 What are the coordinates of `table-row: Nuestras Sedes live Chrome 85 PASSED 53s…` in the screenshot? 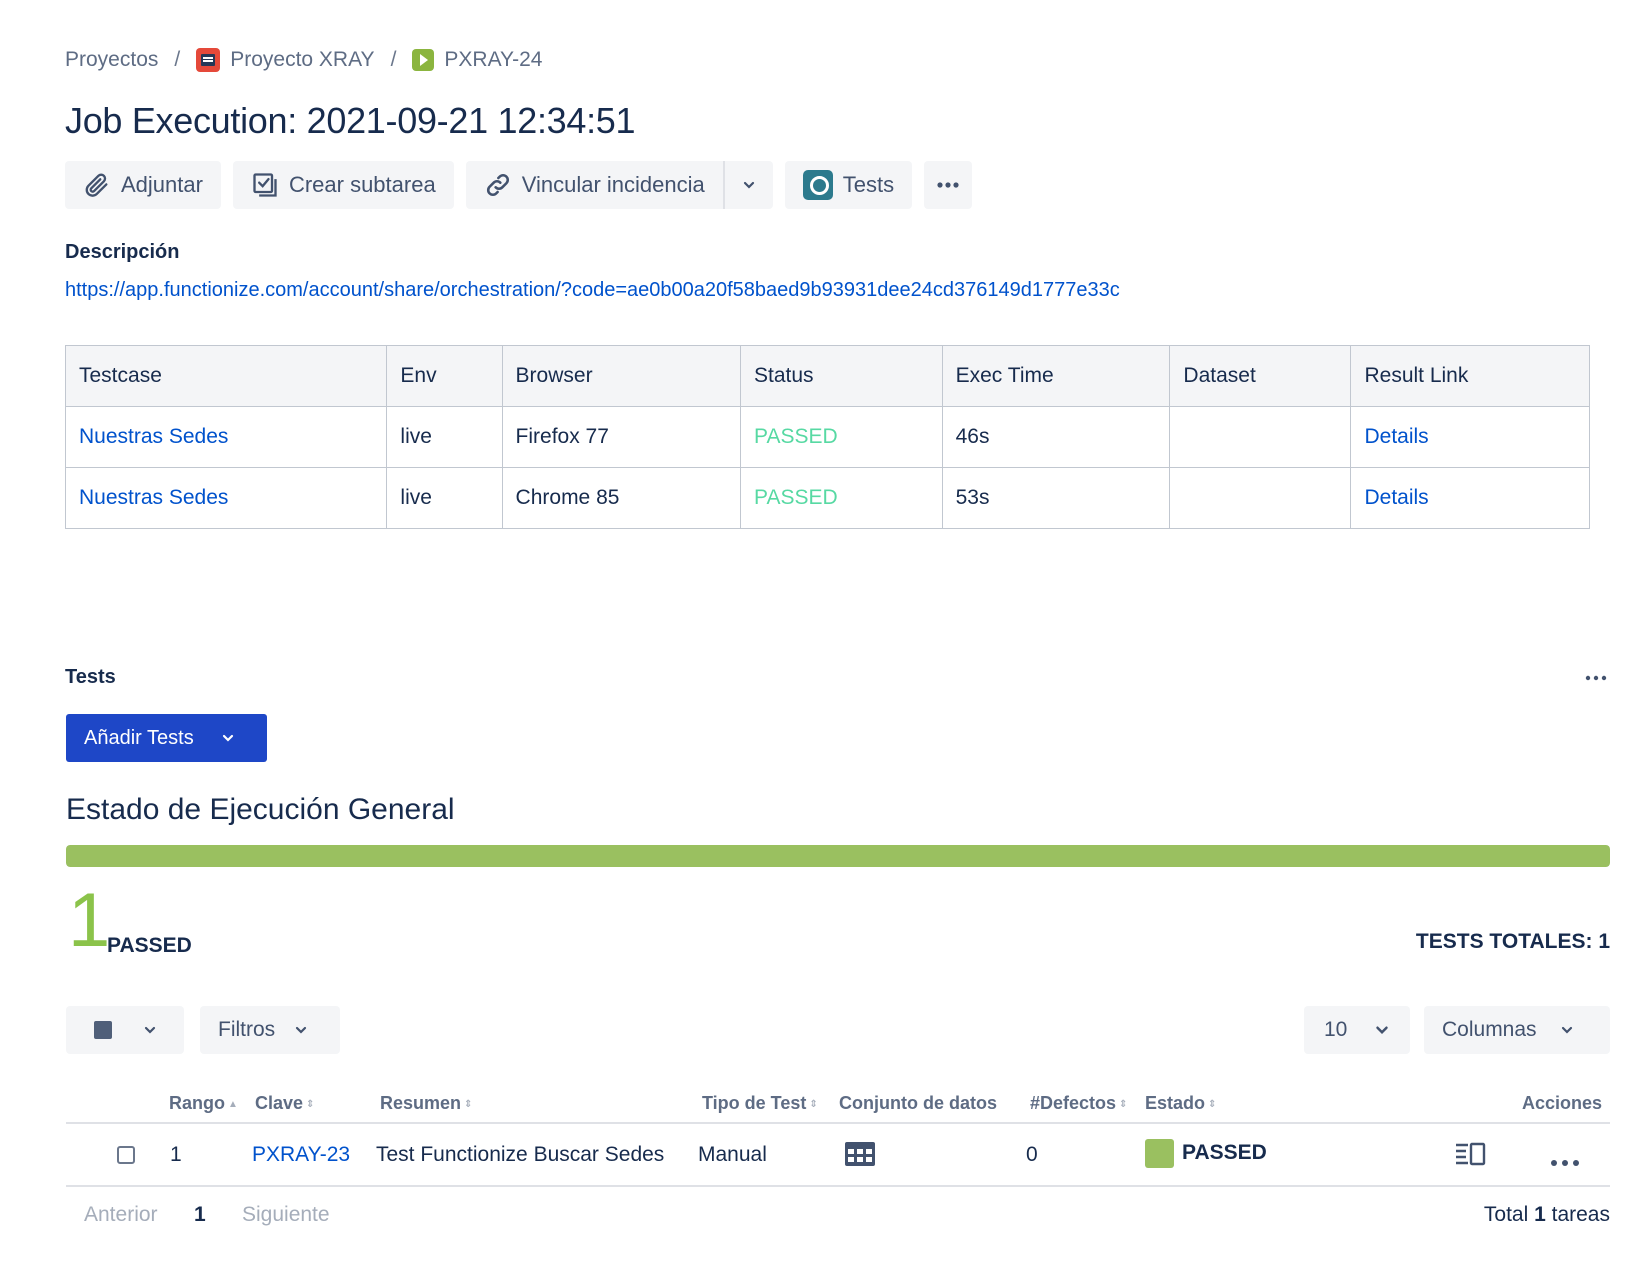 It's located at (827, 498).